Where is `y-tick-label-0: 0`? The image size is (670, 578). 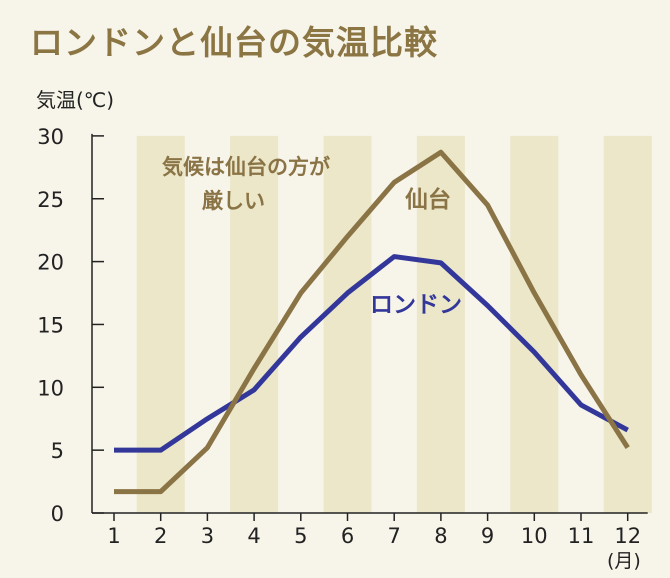
y-tick-label-0: 0 is located at coordinates (57, 514).